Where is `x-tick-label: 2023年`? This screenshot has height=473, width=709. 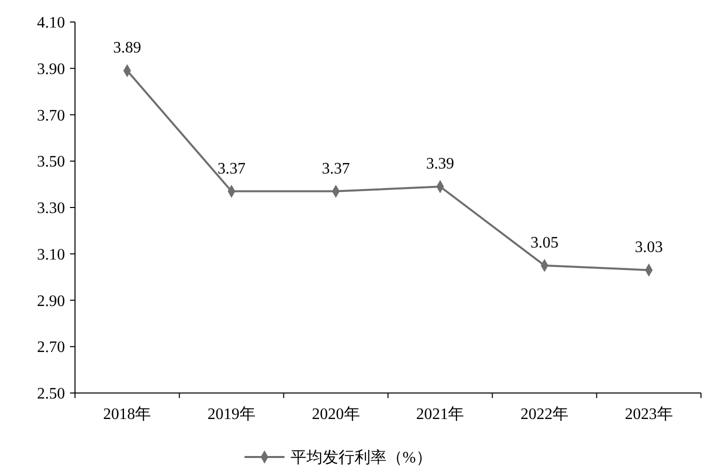 x-tick-label: 2023年 is located at coordinates (648, 414).